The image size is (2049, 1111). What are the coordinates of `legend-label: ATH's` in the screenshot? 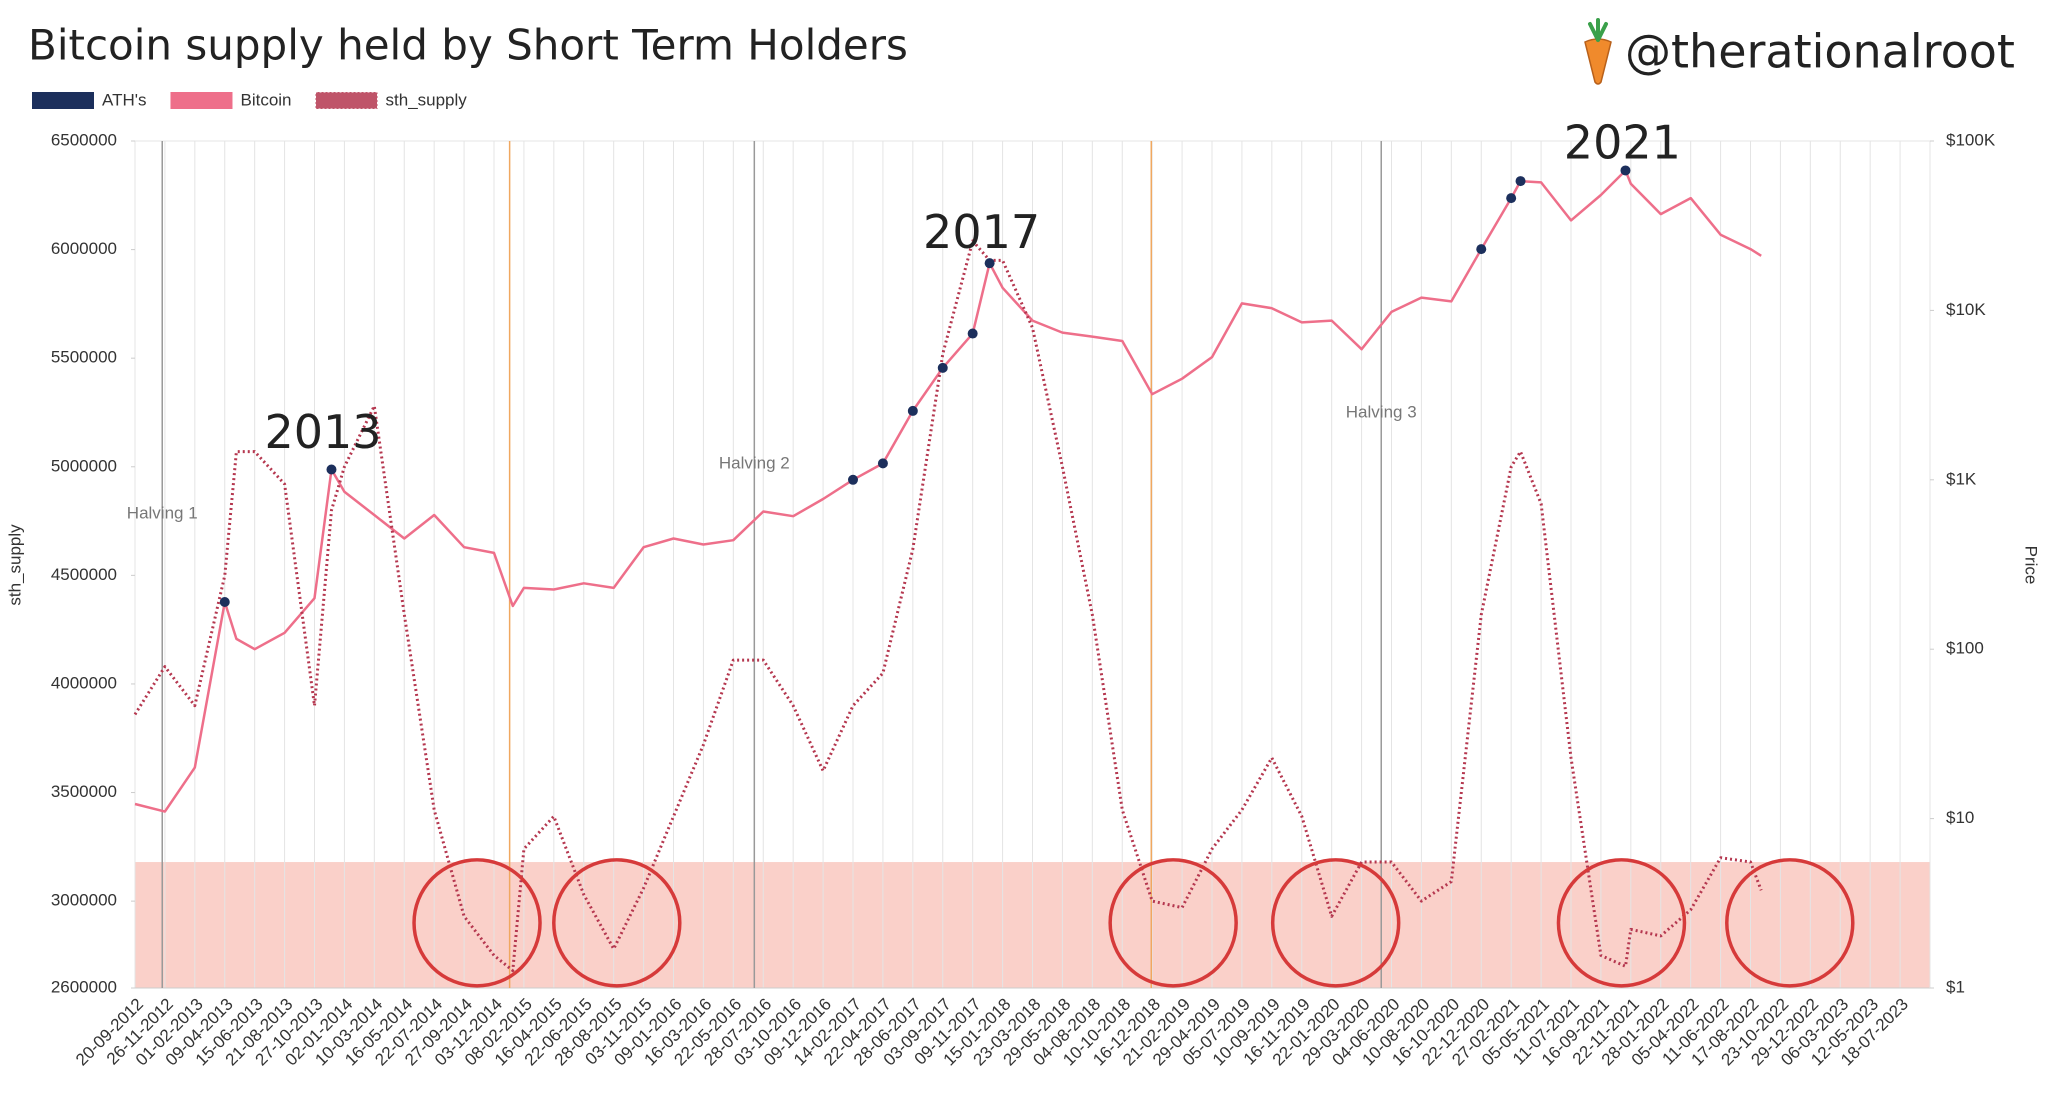 It's located at (124, 99).